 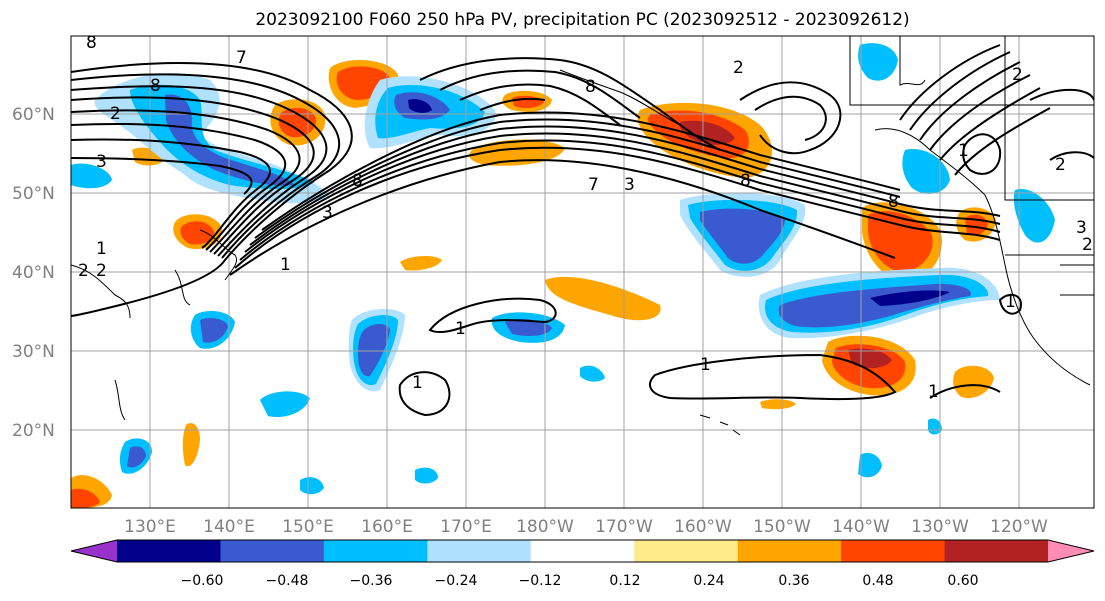 What do you see at coordinates (793, 581) in the screenshot?
I see `colorbar-tick-label: 0.36` at bounding box center [793, 581].